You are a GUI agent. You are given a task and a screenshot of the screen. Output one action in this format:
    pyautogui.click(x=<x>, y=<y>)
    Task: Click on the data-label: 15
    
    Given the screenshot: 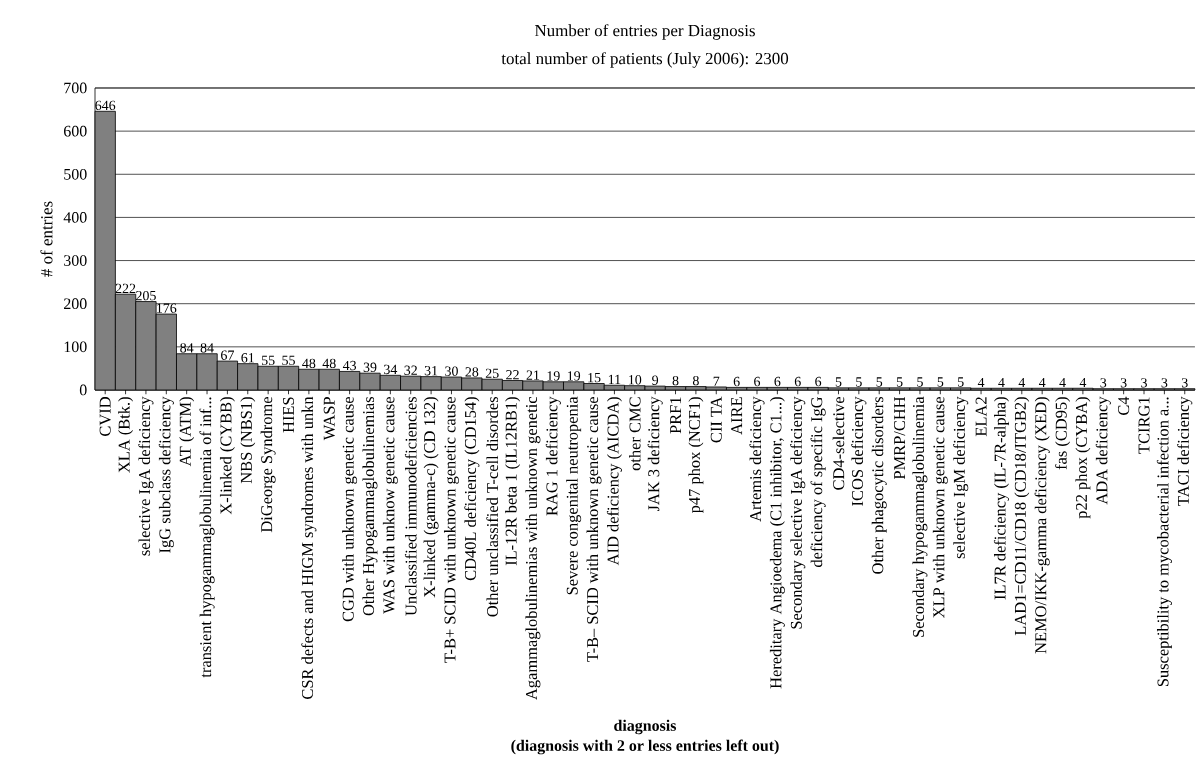 What is the action you would take?
    pyautogui.click(x=594, y=377)
    